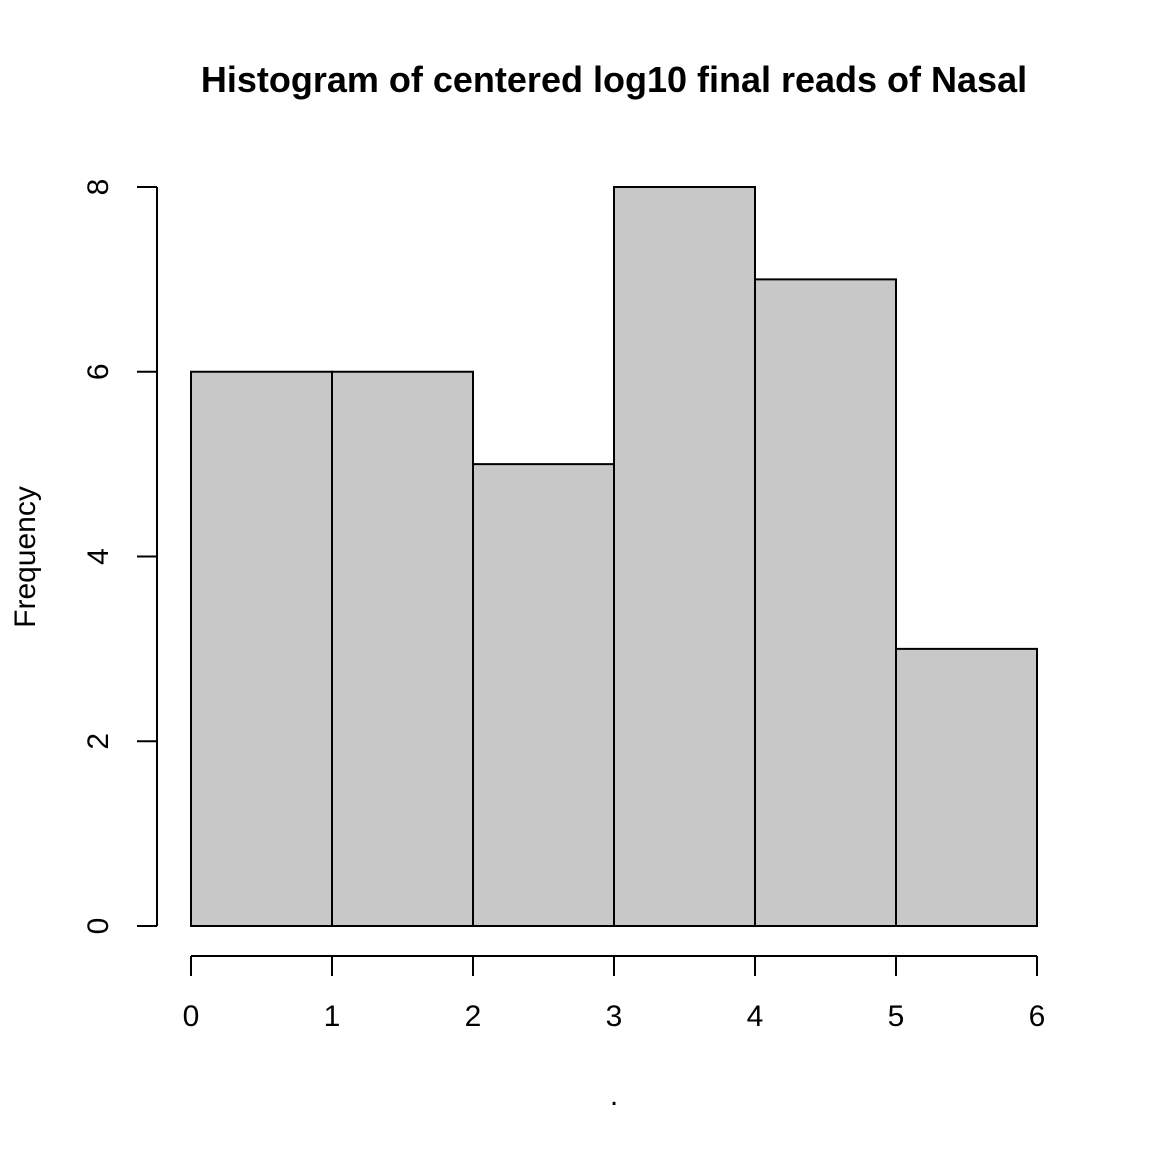  Describe the element at coordinates (98, 926) in the screenshot. I see `y-tick-label: 0` at that location.